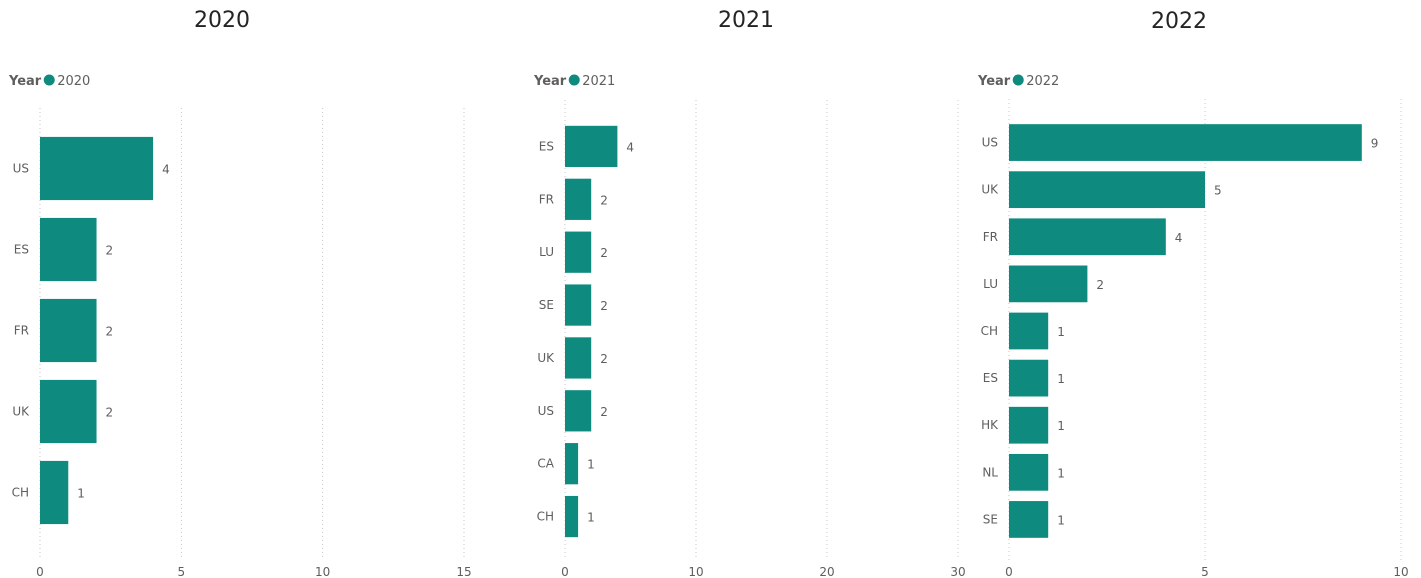  Describe the element at coordinates (990, 472) in the screenshot. I see `category-label: NL` at that location.